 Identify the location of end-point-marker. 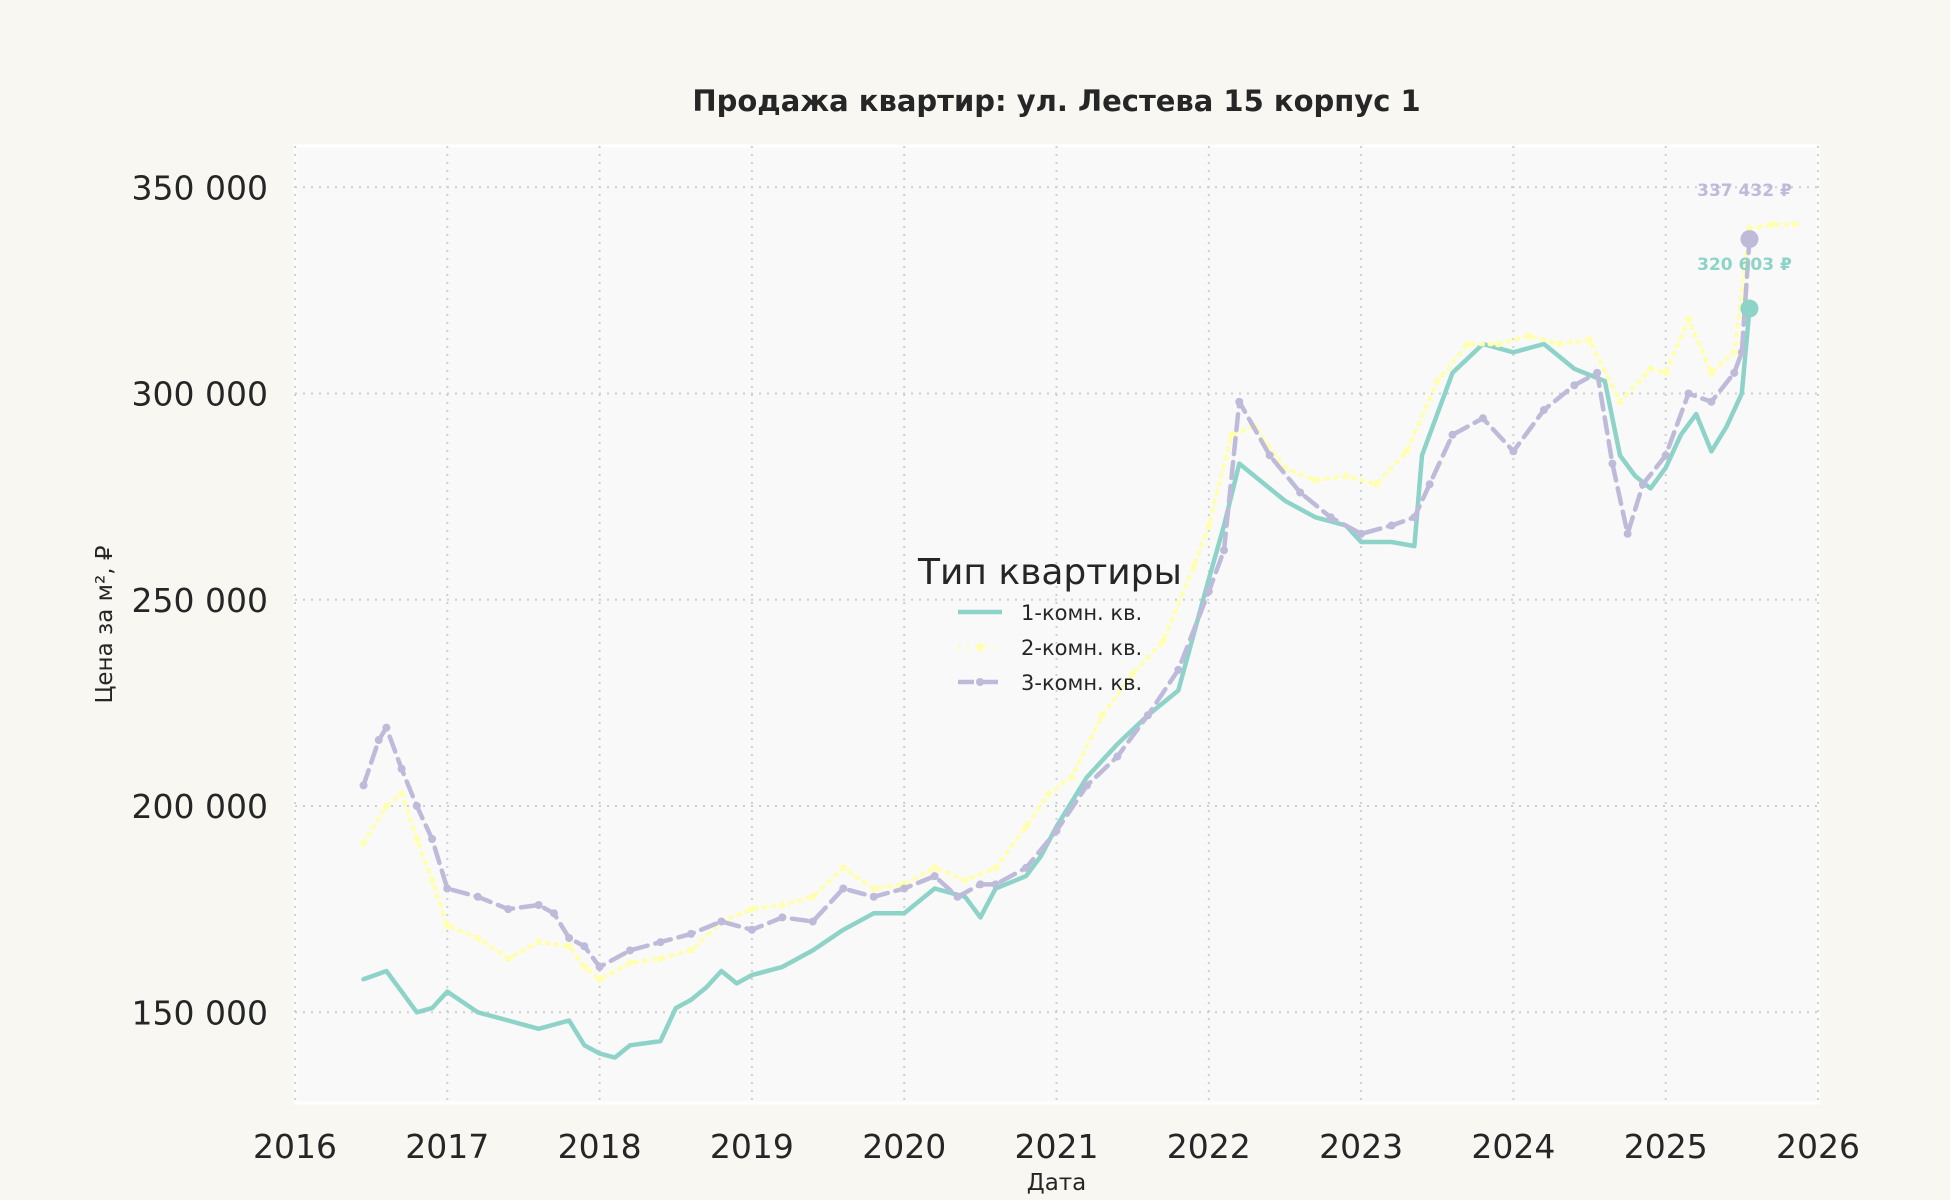
(1749, 239).